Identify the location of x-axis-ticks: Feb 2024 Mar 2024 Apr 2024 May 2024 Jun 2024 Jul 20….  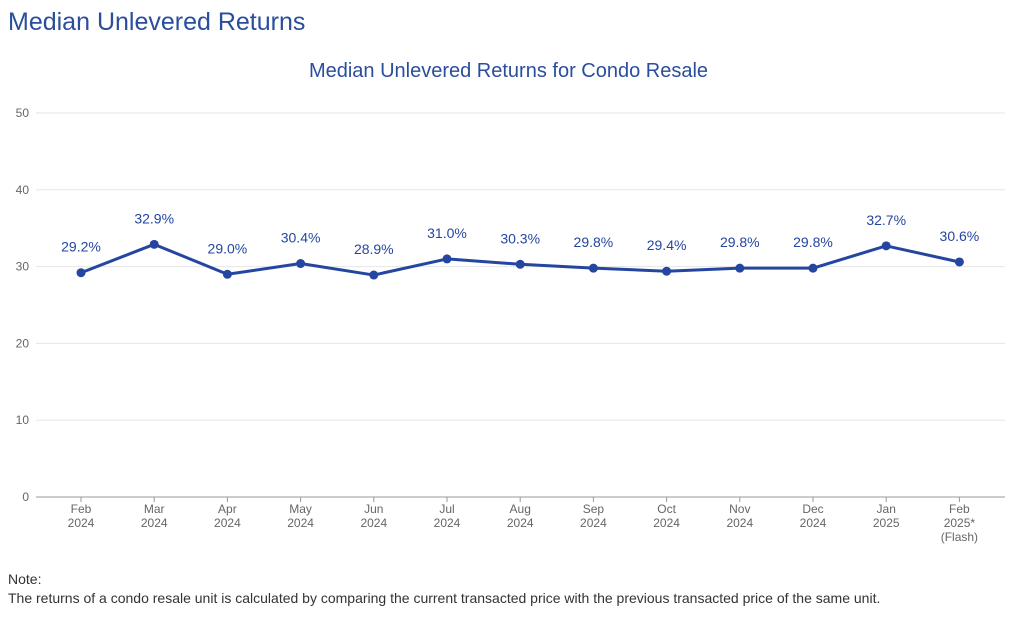
(523, 520).